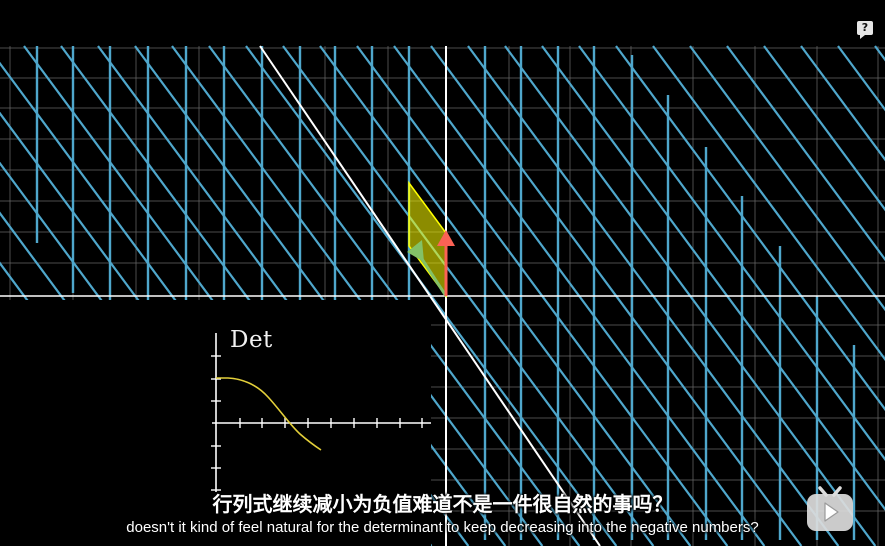  I want to click on basis-vectors, so click(431, 263).